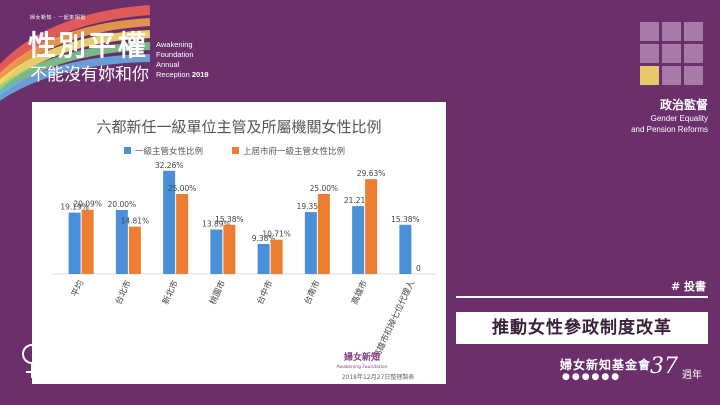  Describe the element at coordinates (168, 64) in the screenshot. I see `event-line: Annual` at that location.